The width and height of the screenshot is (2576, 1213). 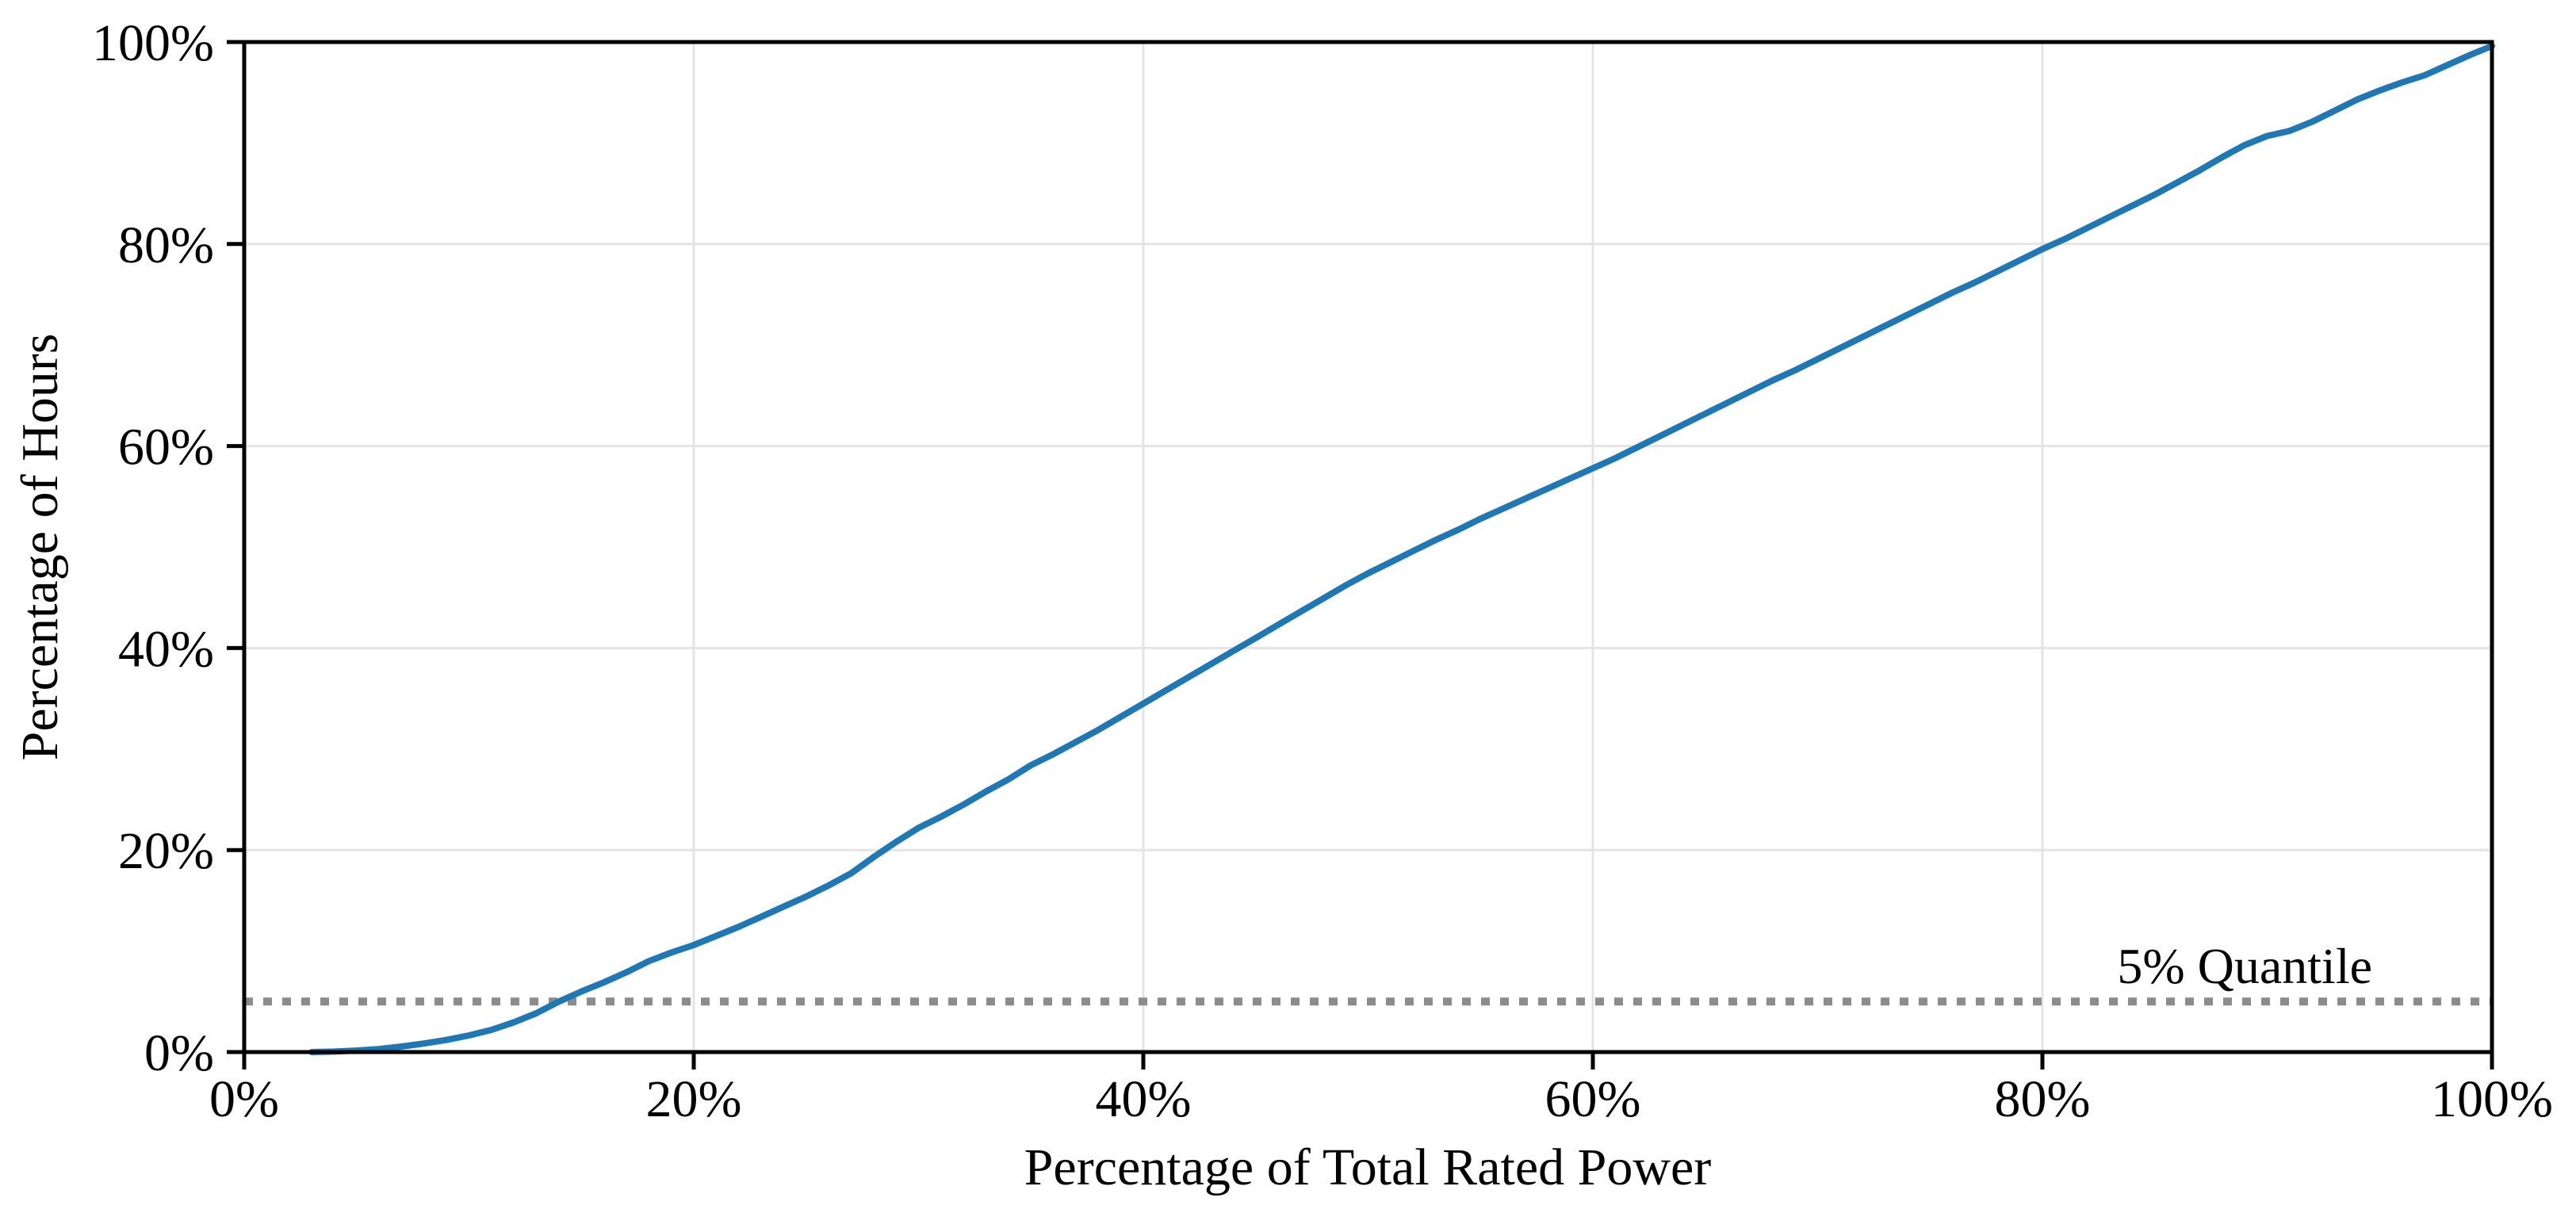 I want to click on x-tick-label: 60%, so click(x=1593, y=1099).